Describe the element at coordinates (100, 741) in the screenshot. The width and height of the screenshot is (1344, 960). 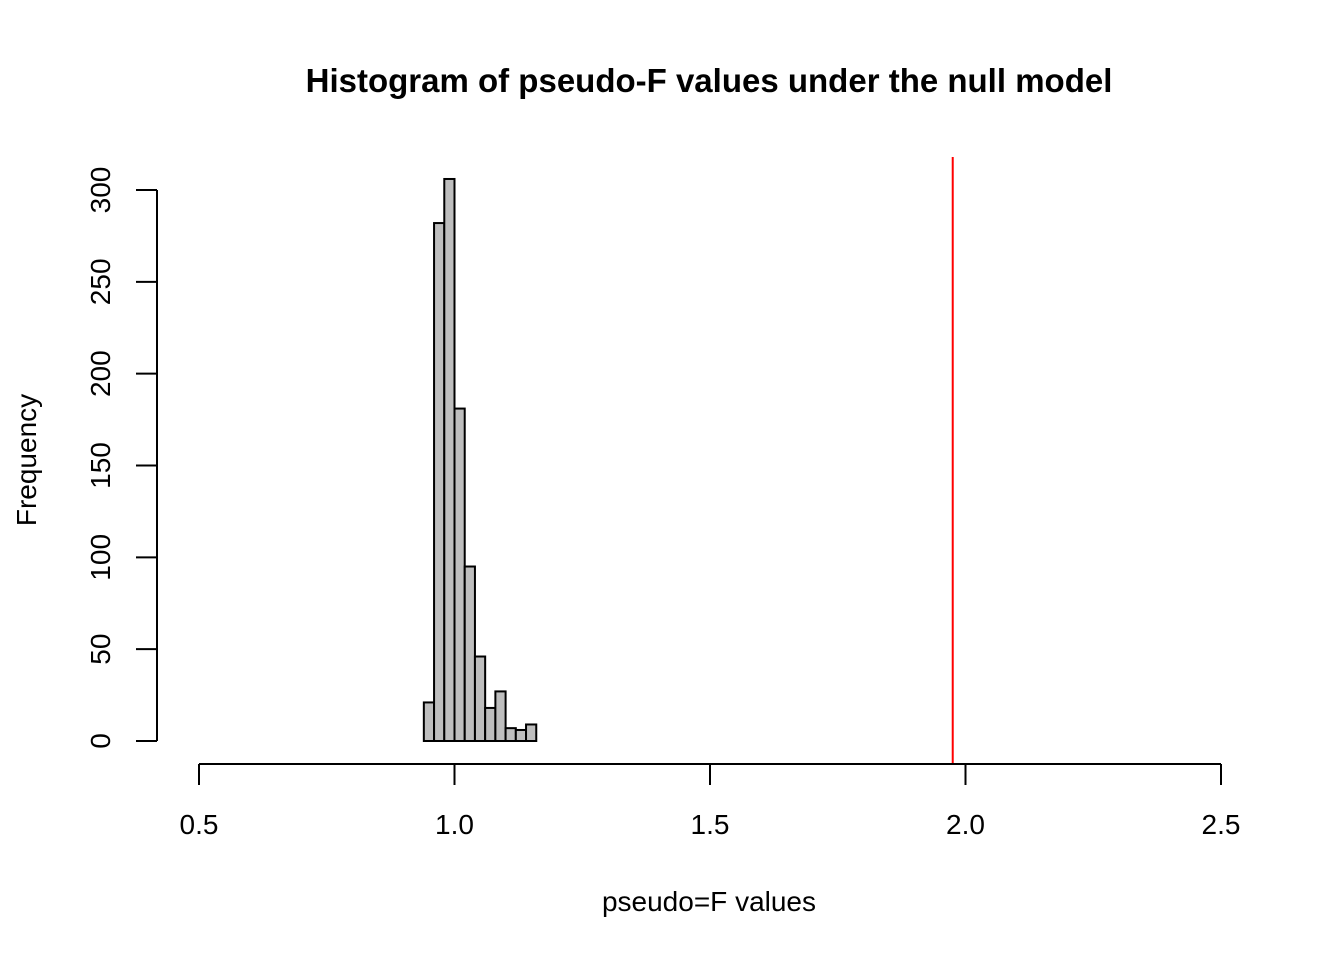
I see `y-tick-label: 0` at that location.